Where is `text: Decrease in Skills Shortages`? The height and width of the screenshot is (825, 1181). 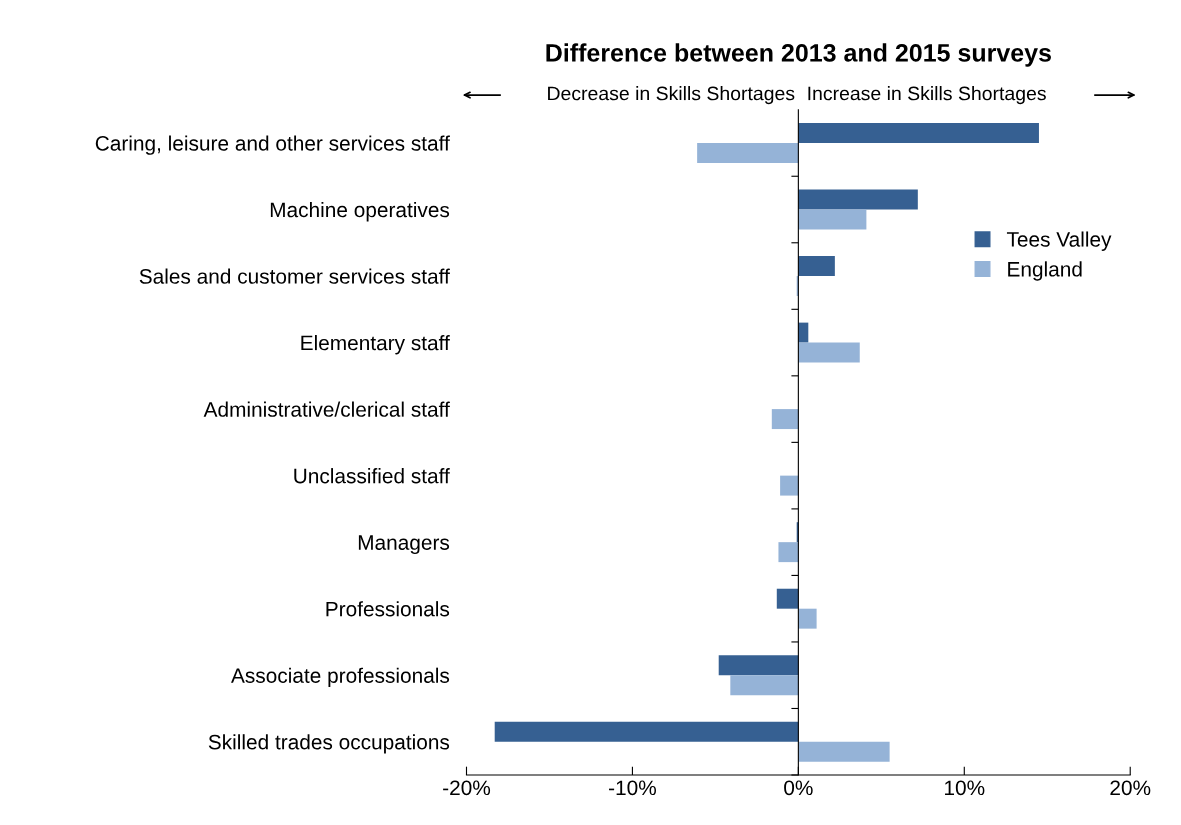
text: Decrease in Skills Shortages is located at coordinates (671, 95).